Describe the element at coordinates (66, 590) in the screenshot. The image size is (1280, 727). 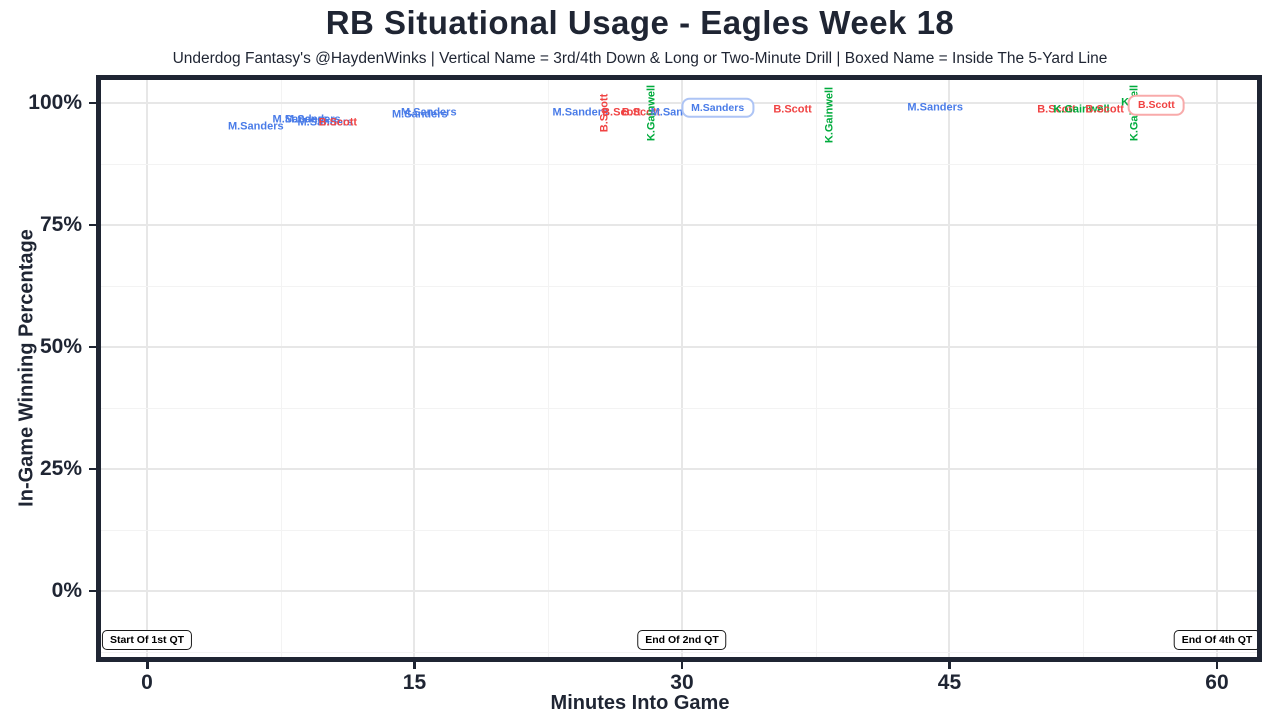
I see `y-tick-label: 0%` at that location.